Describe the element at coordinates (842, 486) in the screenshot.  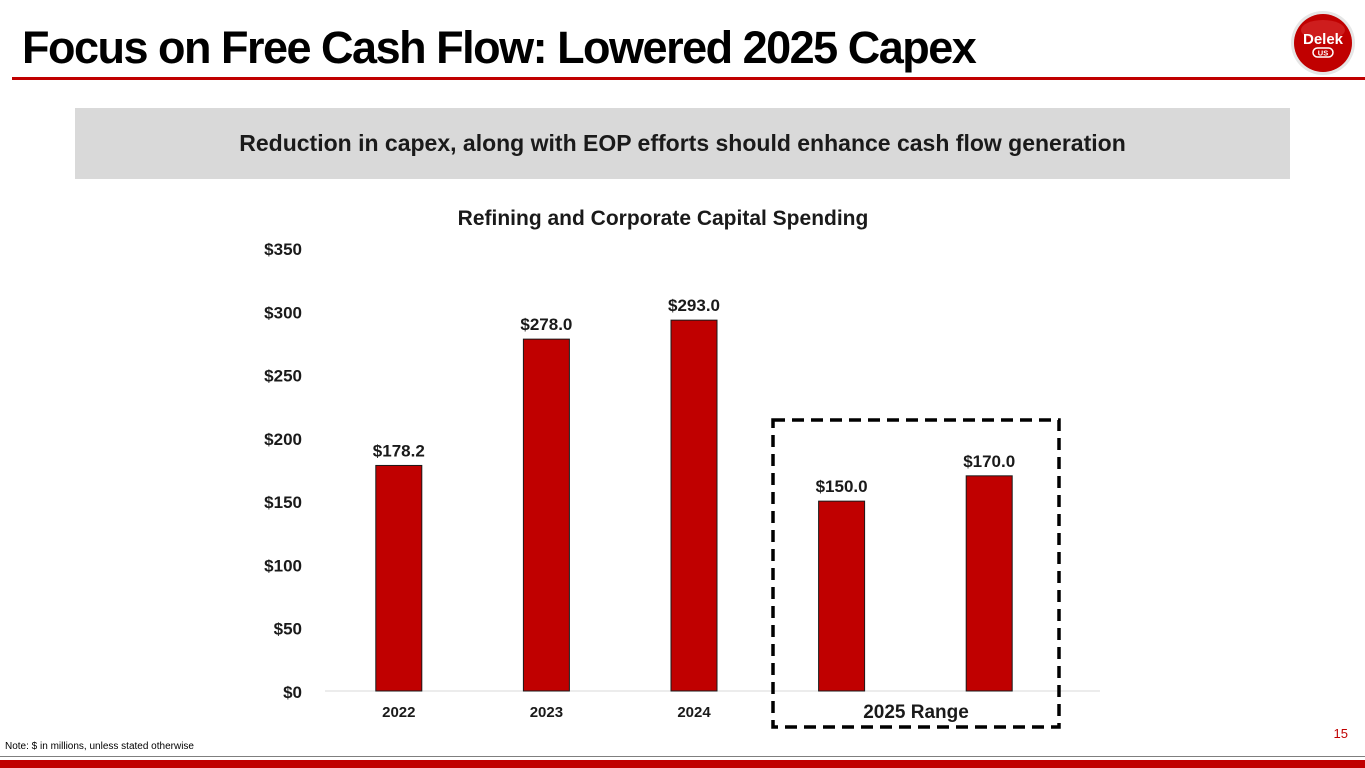
I see `bar-data-label: $150.0` at that location.